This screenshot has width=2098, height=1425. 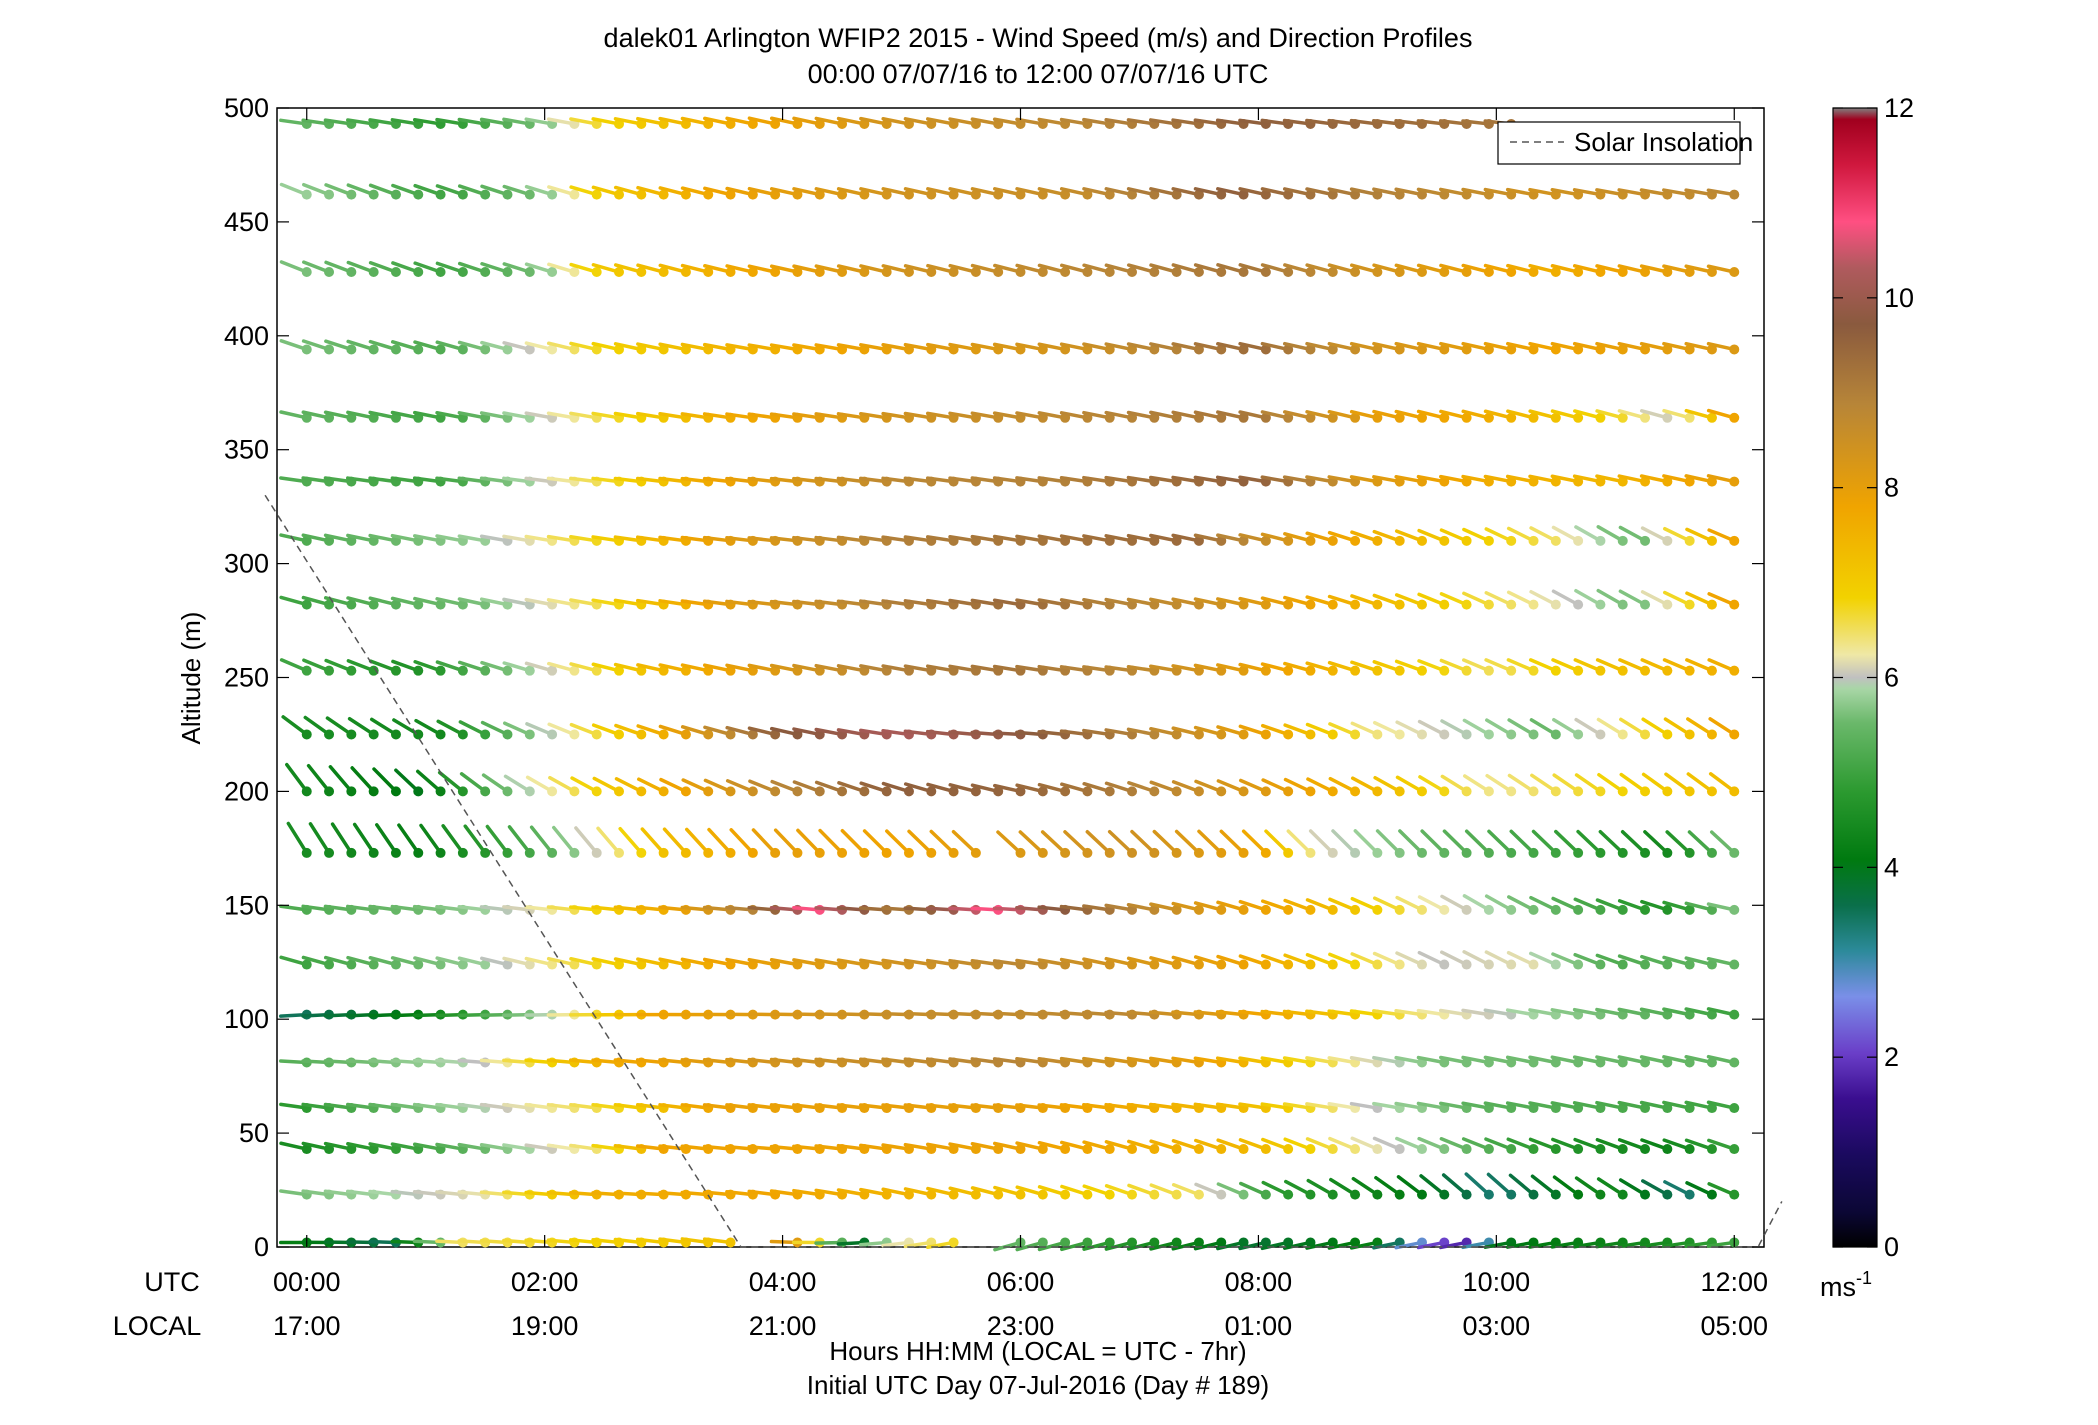 I want to click on x-tick-label-local: 19:00, so click(x=545, y=1326).